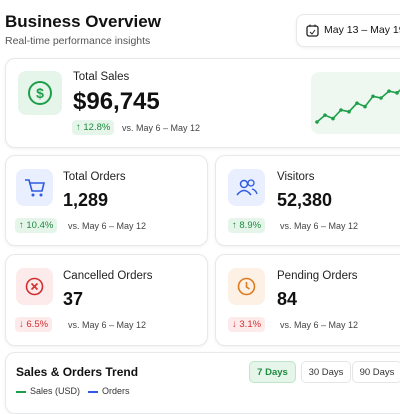  I want to click on pending-icon-box, so click(246, 286).